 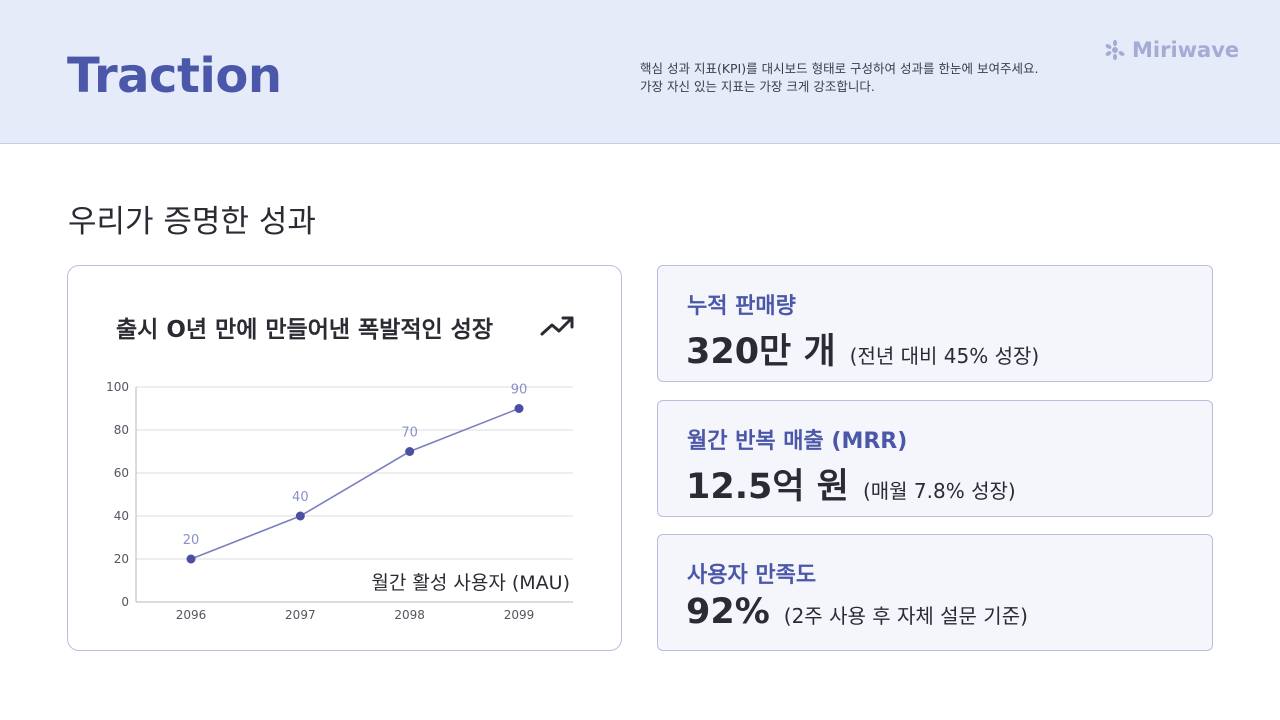 I want to click on page-title: Traction, so click(x=174, y=76).